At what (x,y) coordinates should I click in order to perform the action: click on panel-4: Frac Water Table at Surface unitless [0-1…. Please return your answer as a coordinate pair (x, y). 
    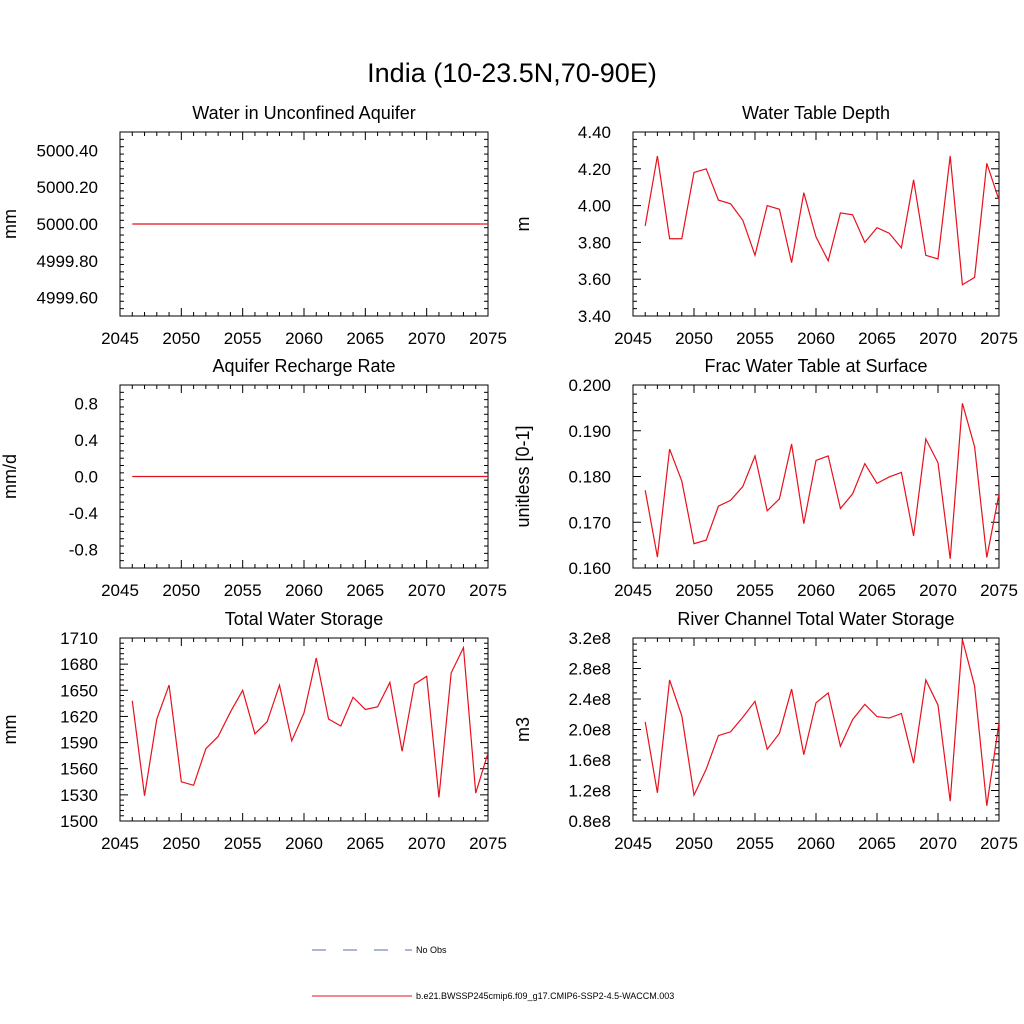
    Looking at the image, I should click on (765, 478).